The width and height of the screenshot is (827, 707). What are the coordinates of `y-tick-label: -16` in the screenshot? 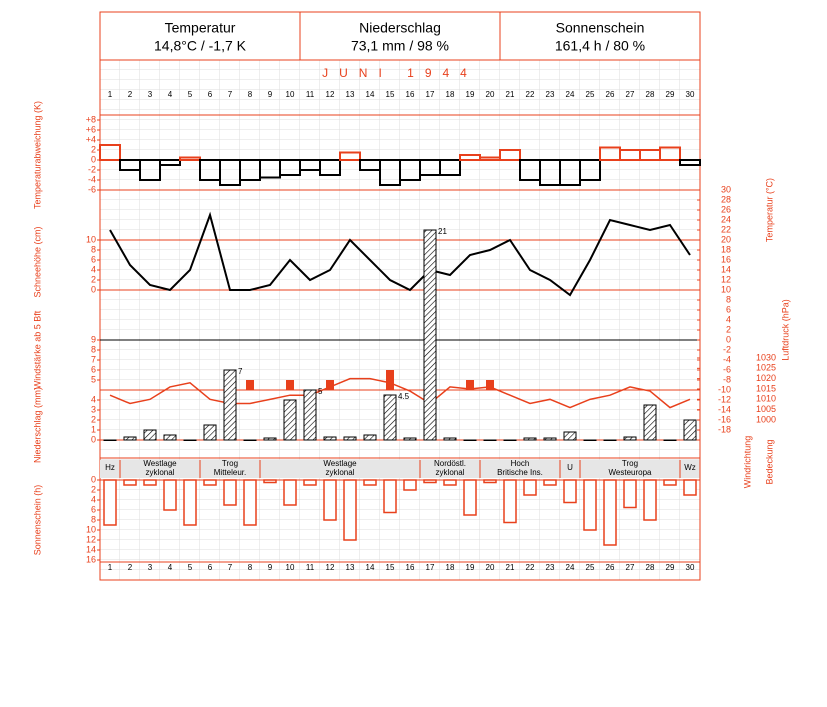 It's located at (724, 419).